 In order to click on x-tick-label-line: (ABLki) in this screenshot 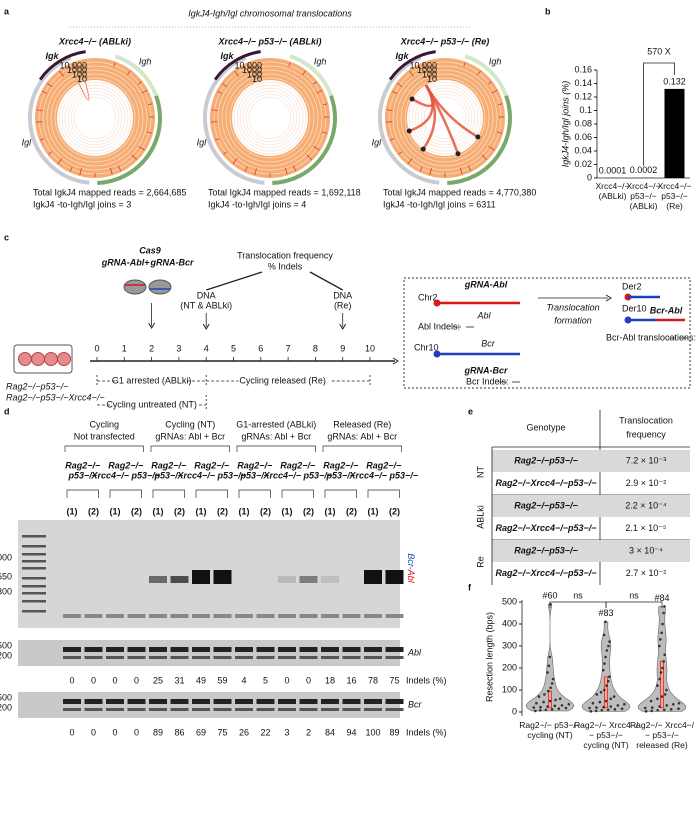, I will do `click(612, 196)`.